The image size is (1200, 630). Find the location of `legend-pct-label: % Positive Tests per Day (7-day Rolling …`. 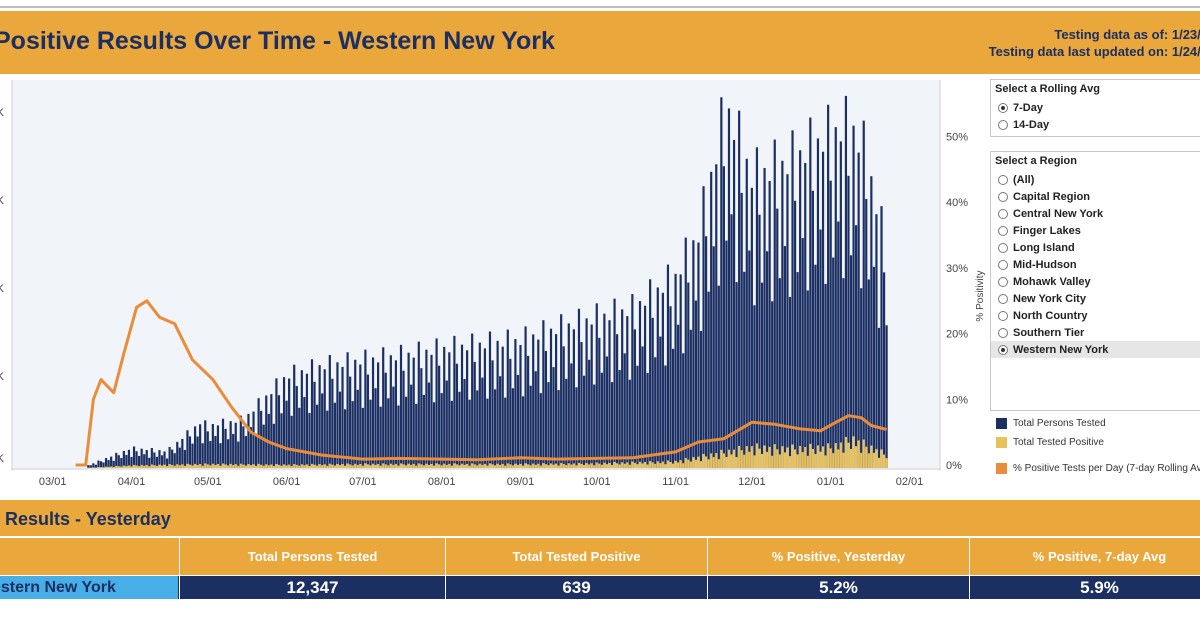

legend-pct-label: % Positive Tests per Day (7-day Rolling … is located at coordinates (1106, 468).